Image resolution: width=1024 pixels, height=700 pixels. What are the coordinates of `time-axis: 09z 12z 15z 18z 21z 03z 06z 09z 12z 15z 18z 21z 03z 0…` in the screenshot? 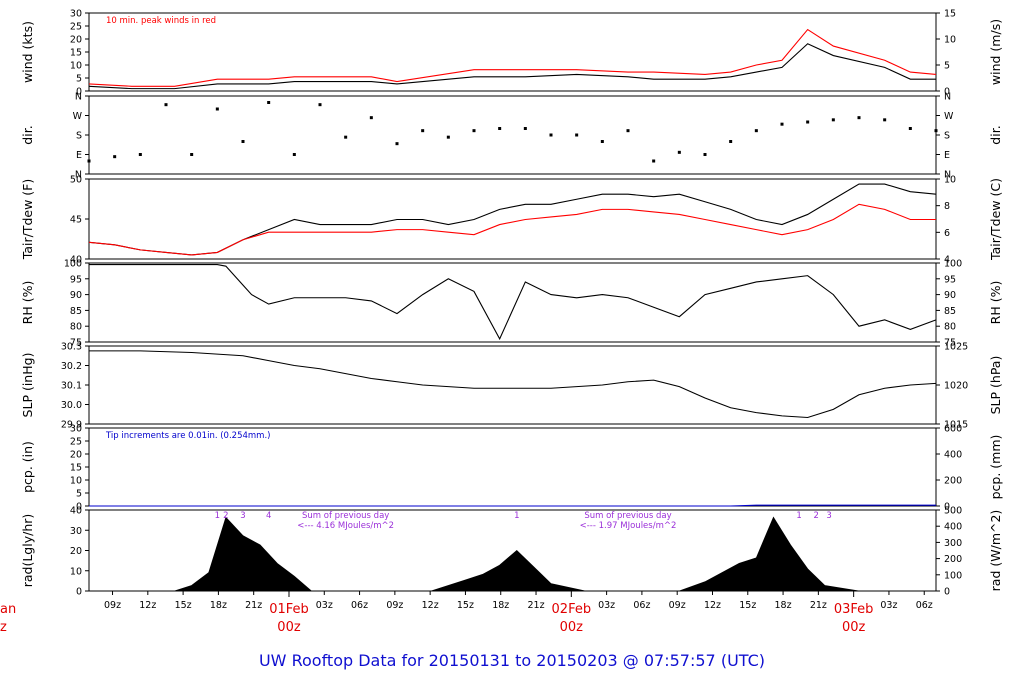 It's located at (518, 613).